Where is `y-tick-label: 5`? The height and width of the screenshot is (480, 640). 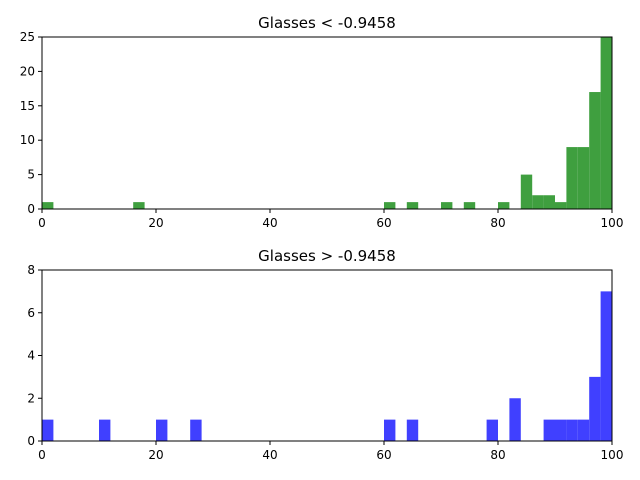
y-tick-label: 5 is located at coordinates (31, 175).